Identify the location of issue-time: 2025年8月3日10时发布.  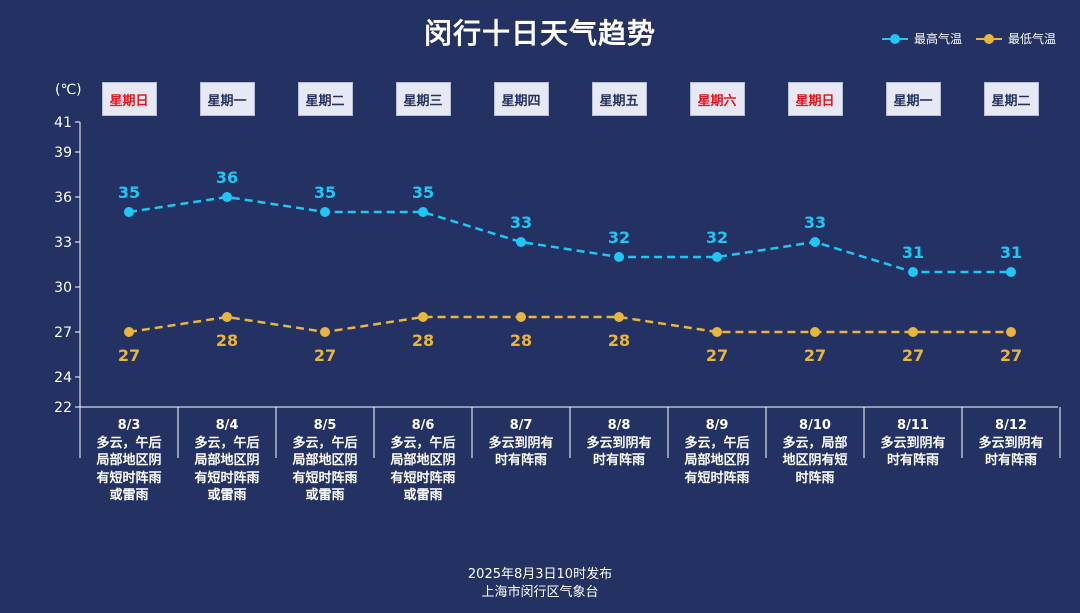
(540, 574).